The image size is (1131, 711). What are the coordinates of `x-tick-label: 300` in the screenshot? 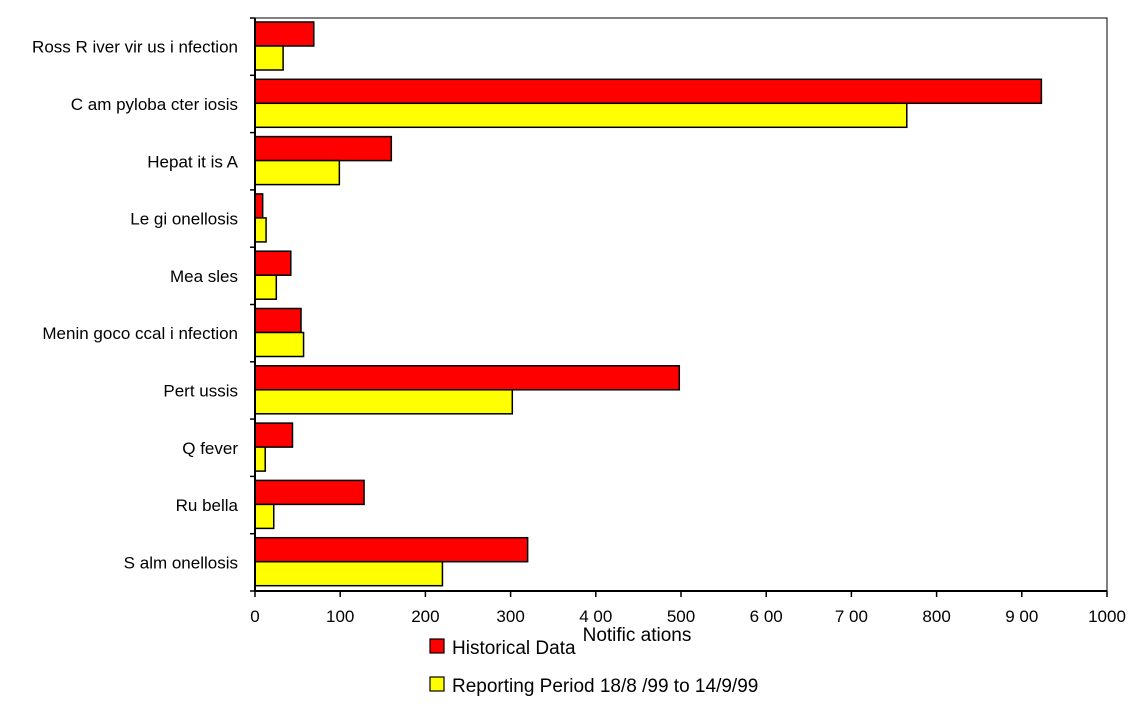 It's located at (510, 616).